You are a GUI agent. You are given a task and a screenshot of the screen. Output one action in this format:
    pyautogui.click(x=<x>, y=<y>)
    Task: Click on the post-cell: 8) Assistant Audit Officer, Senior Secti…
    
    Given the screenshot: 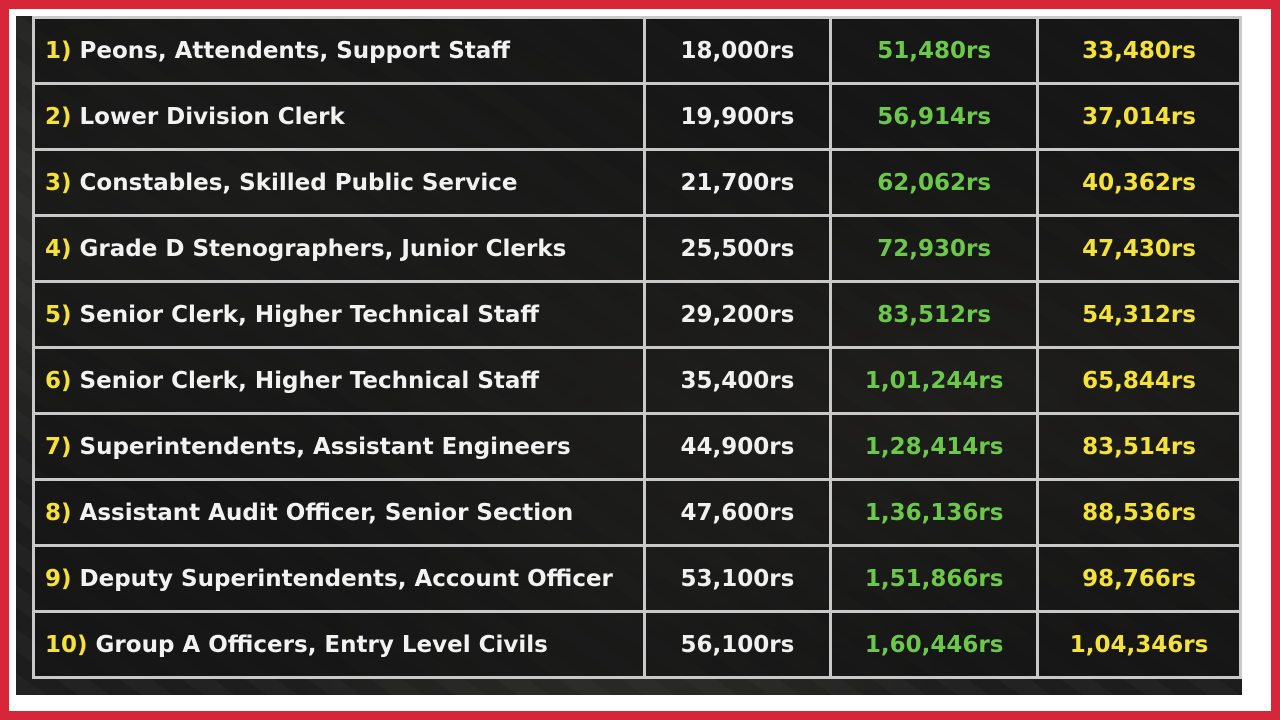 What is the action you would take?
    pyautogui.click(x=339, y=512)
    